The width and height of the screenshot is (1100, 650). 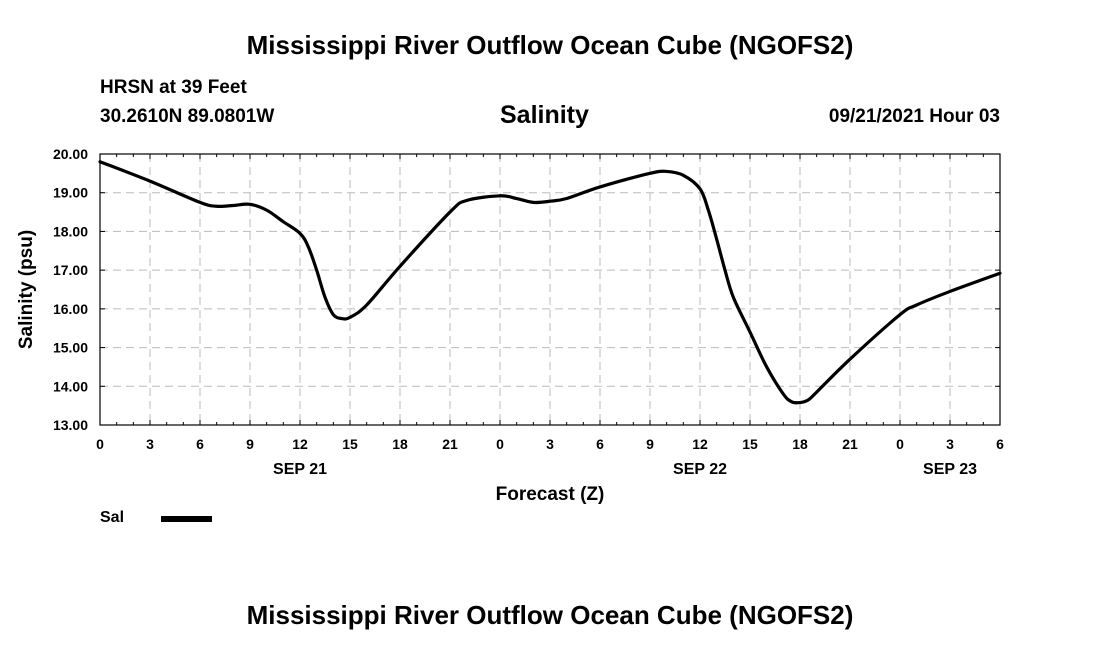 I want to click on y-tick-label: 18.00, so click(x=70, y=231).